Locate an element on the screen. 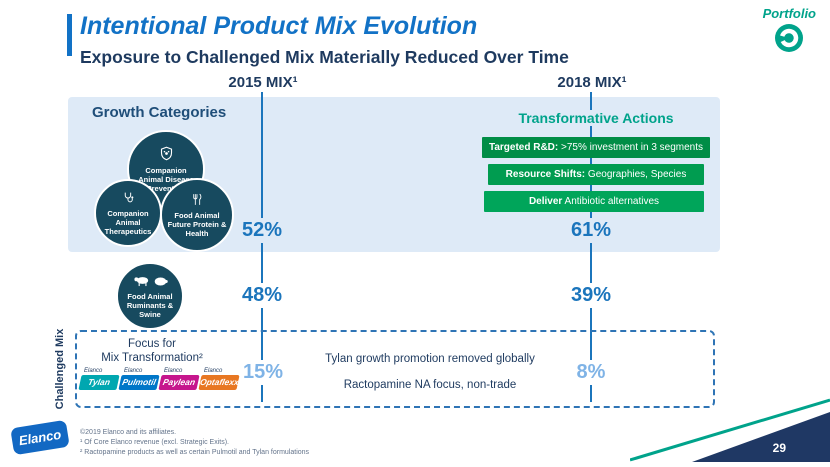 Image resolution: width=830 pixels, height=467 pixels. challenged-pct-2015: 15% is located at coordinates (263, 372).